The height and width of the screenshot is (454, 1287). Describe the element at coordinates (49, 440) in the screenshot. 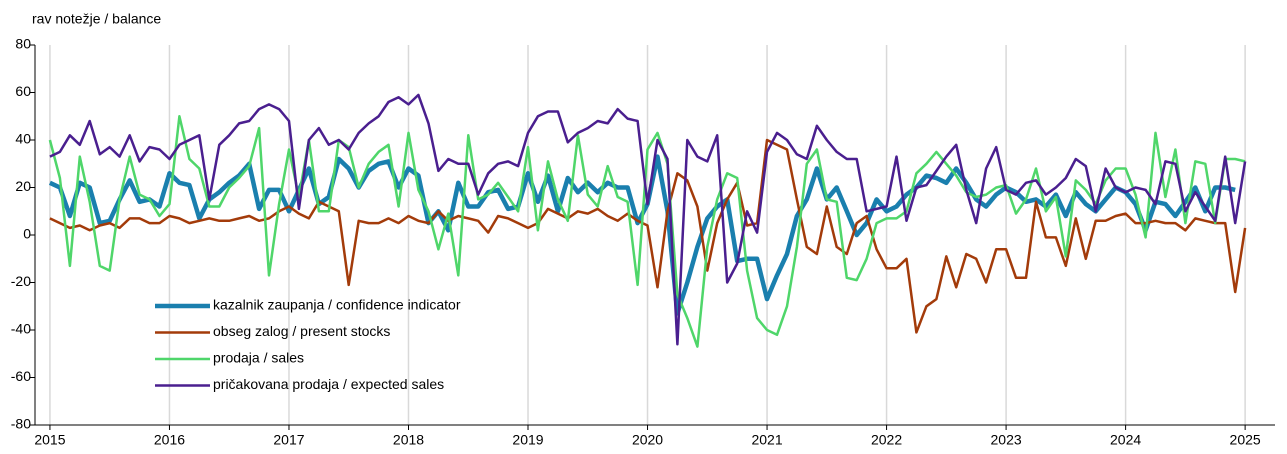

I see `x-tick-label: 2015` at that location.